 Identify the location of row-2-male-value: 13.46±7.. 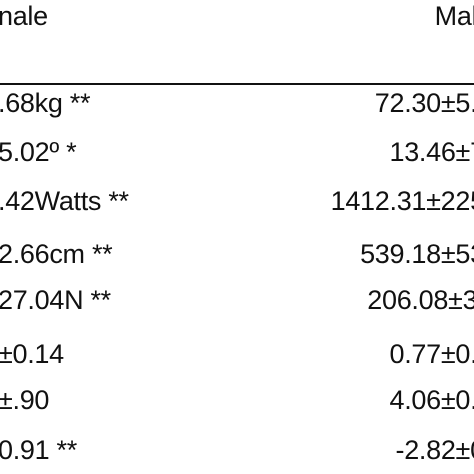
(431, 152).